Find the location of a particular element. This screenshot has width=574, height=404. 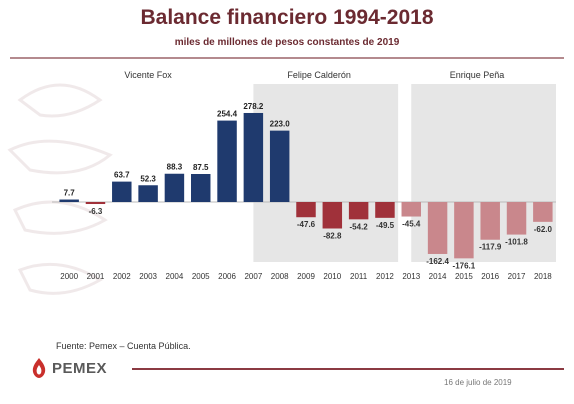

bar-value-label: 278.2 is located at coordinates (253, 106).